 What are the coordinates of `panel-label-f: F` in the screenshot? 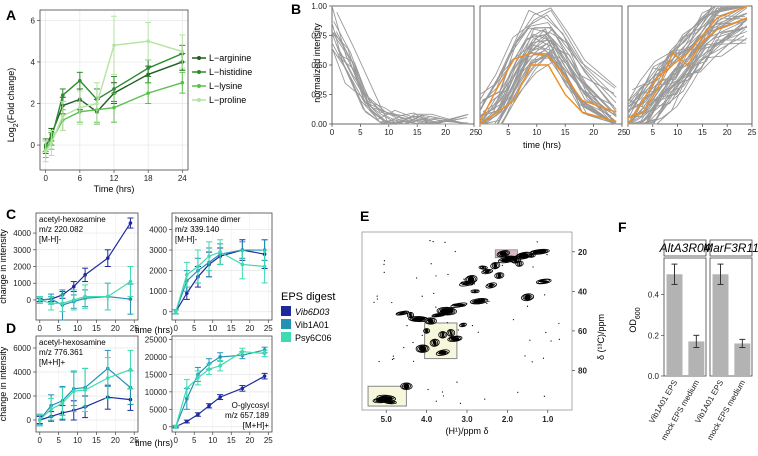 It's located at (622, 227).